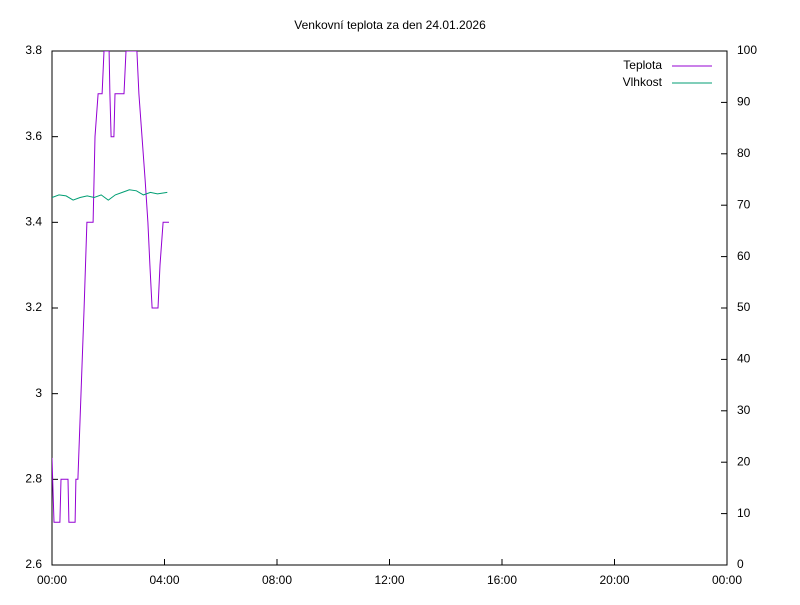 The image size is (800, 605). Describe the element at coordinates (277, 580) in the screenshot. I see `x-tick-label: 08:00` at that location.